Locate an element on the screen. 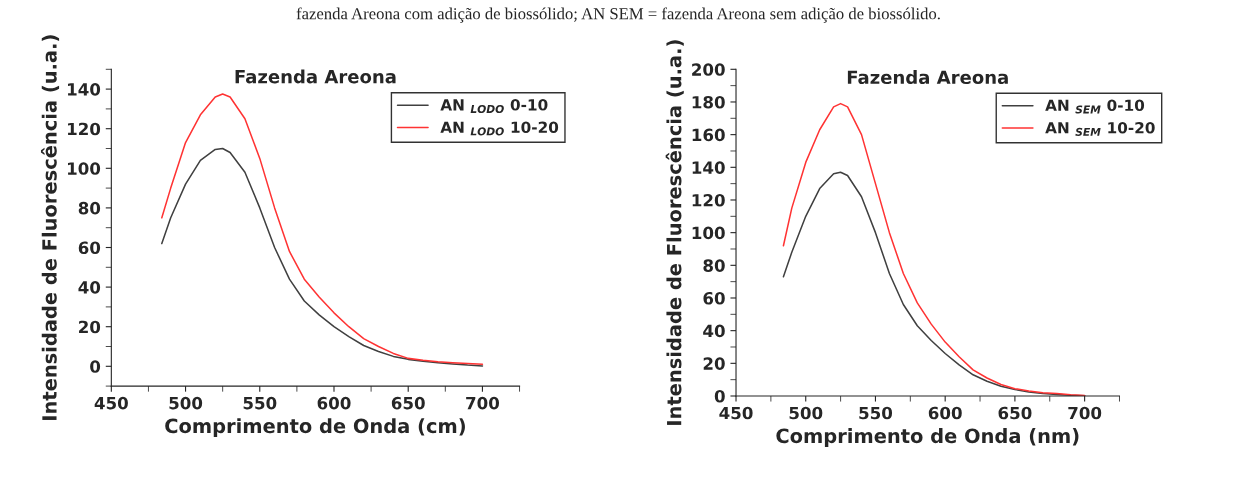 Image resolution: width=1237 pixels, height=495 pixels. legend-label: AN $_{SEM}$ 10-20 is located at coordinates (1100, 128).